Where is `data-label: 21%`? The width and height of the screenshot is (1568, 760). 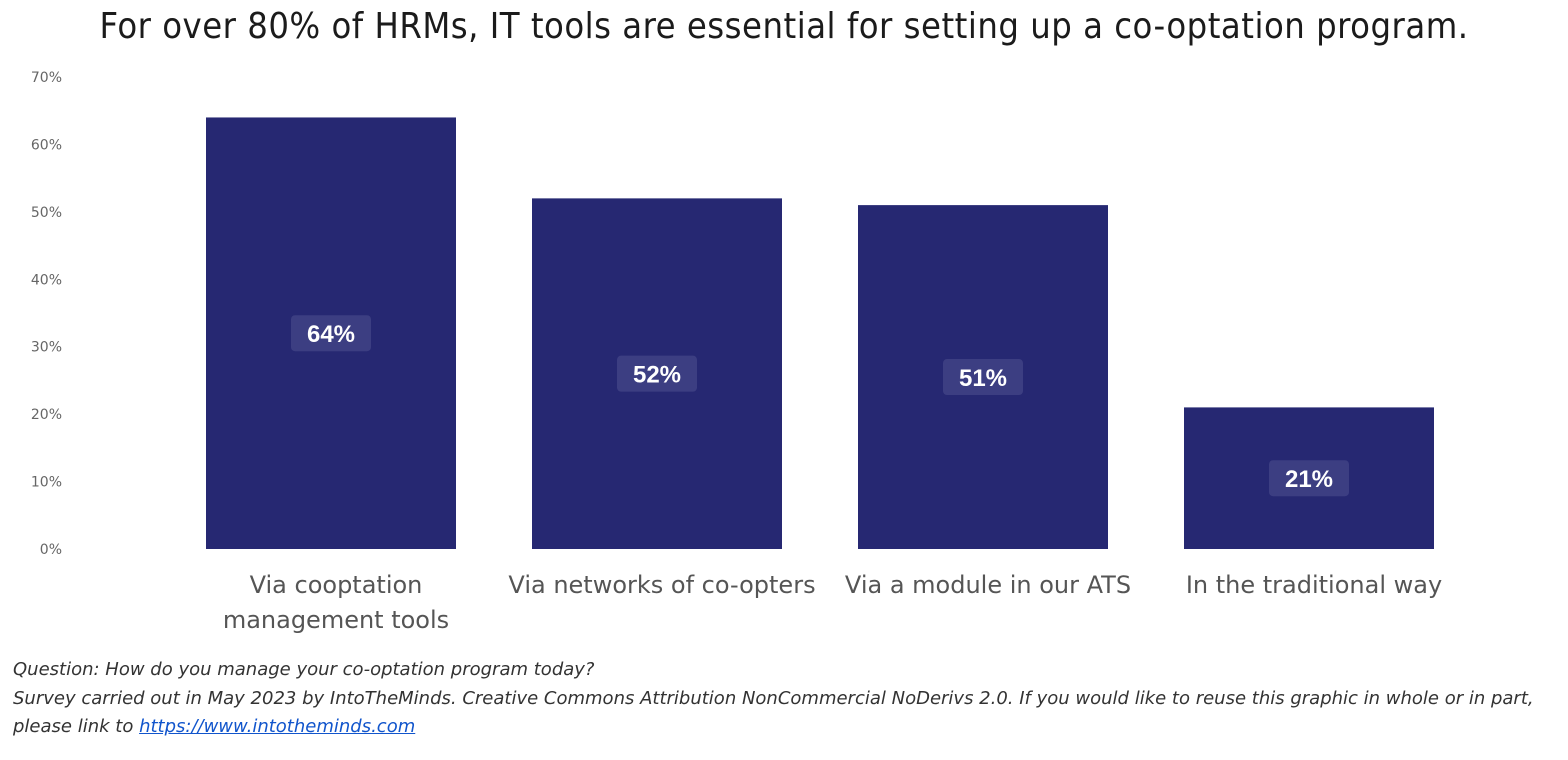 data-label: 21% is located at coordinates (1309, 479).